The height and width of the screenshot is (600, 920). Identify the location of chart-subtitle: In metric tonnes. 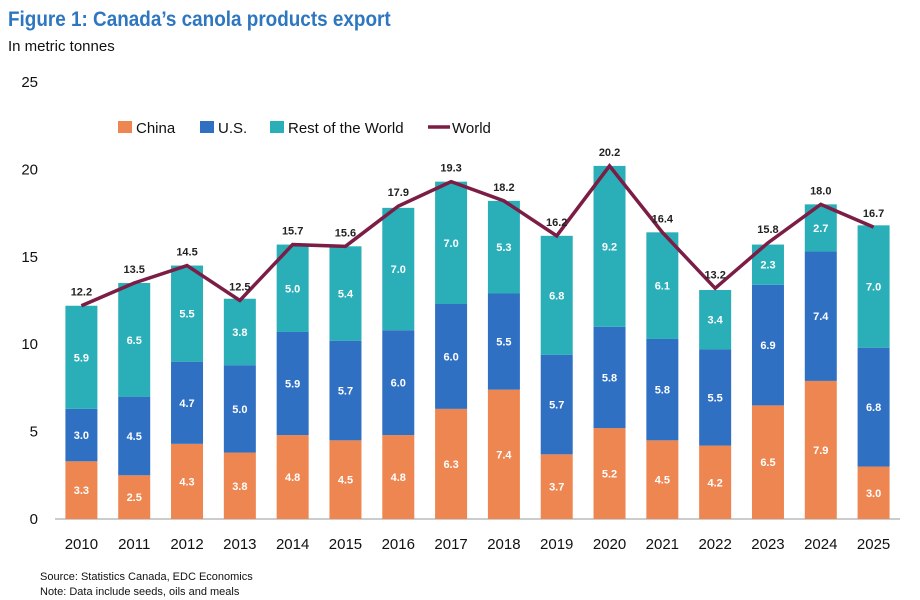
(61, 46).